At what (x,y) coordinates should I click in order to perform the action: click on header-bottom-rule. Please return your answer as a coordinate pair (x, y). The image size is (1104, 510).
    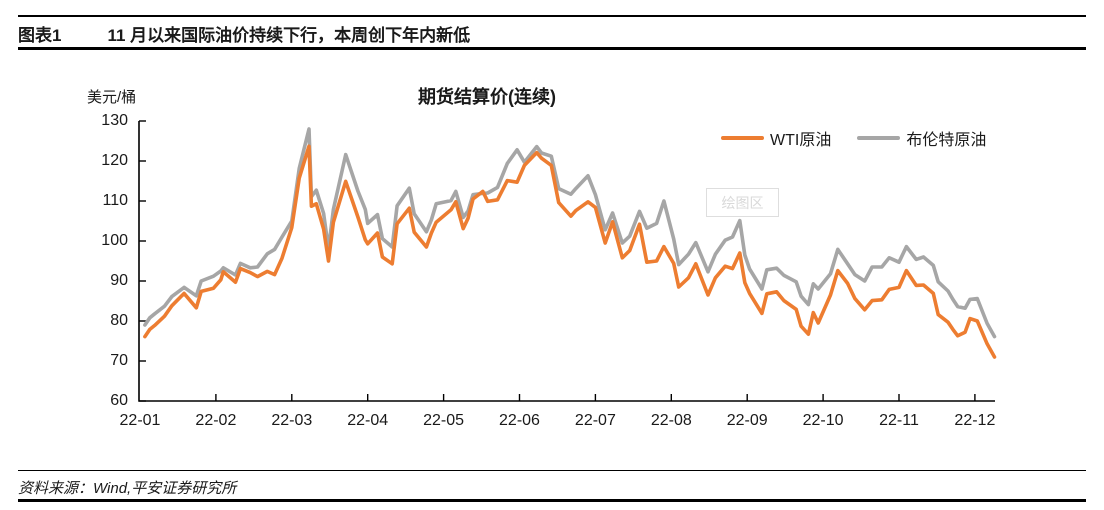
    Looking at the image, I should click on (552, 48).